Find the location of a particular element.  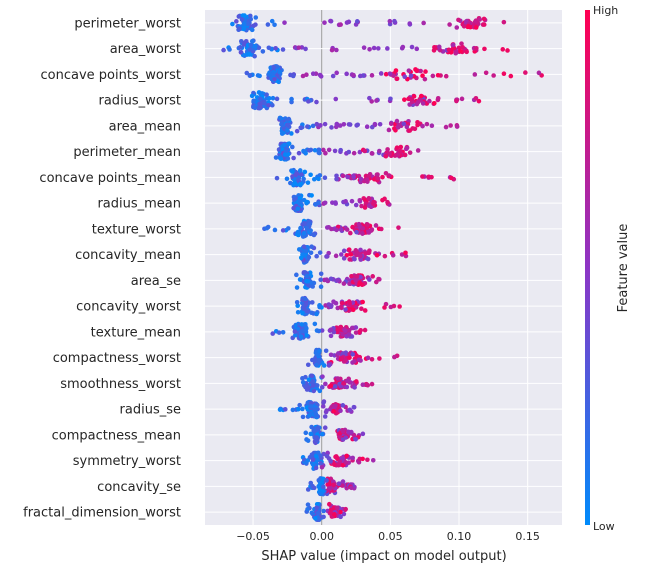

x-tick-label: 0.00 is located at coordinates (321, 536).